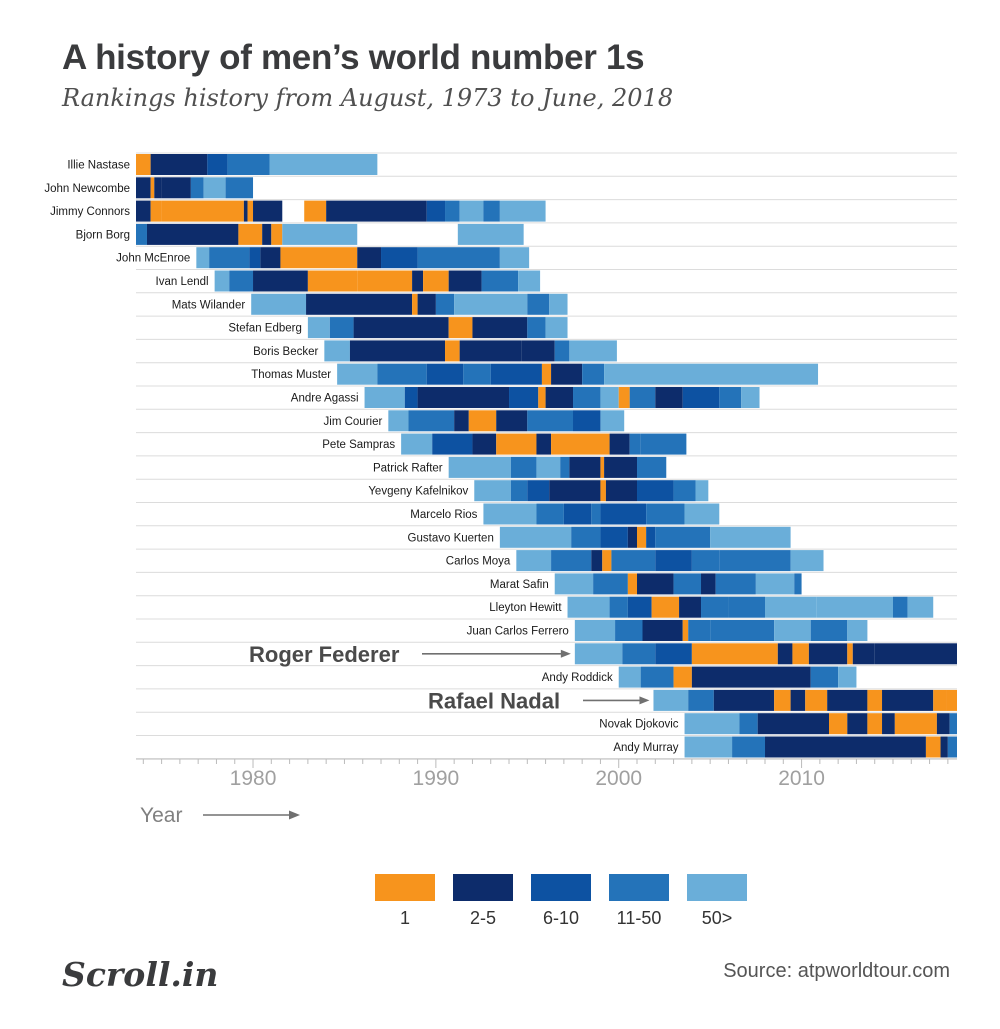  I want to click on player-label: Andy Roddick, so click(577, 678).